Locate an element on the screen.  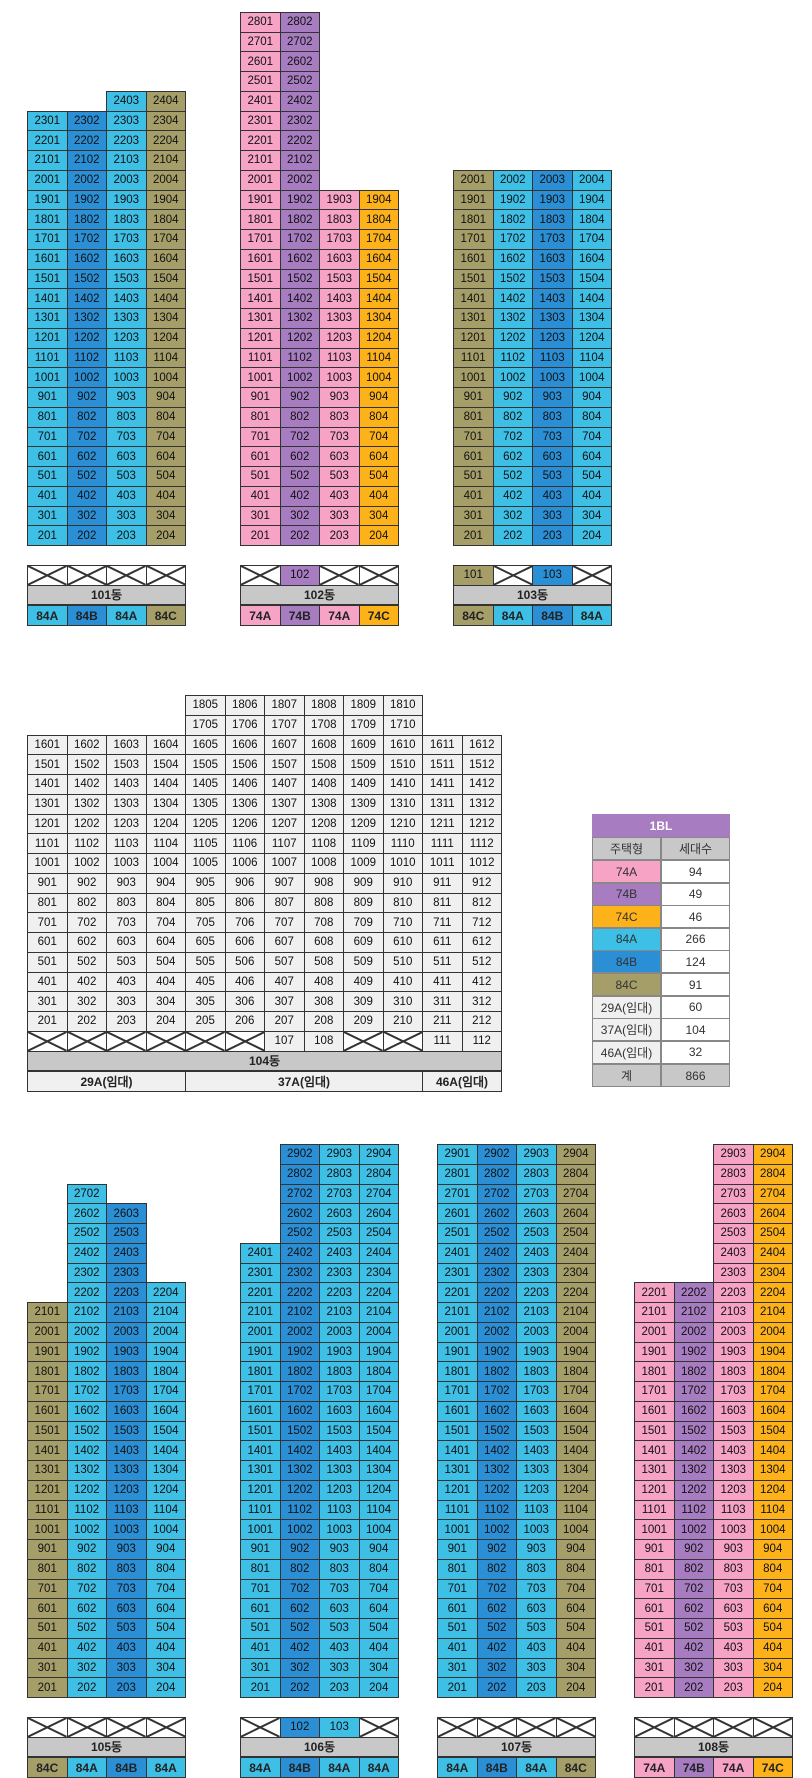
unit-cell: 1002 is located at coordinates (496, 1529).